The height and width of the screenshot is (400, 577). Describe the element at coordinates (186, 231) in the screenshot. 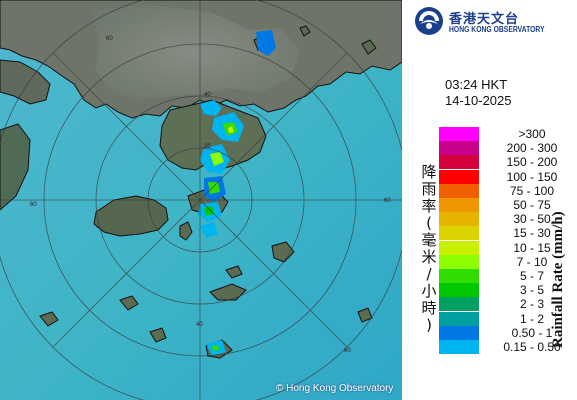

I see `lamma-island` at that location.